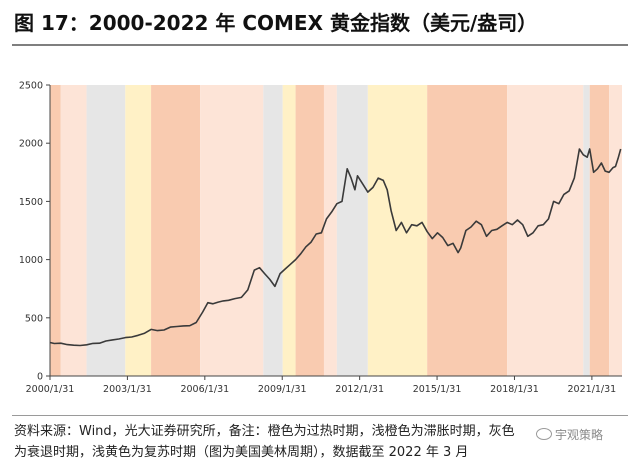  I want to click on source-note-line-2: 为衰退时期，浅黄色为复苏时期（图为美国美林周期），数据截至 2022 年 3 月, so click(241, 452).